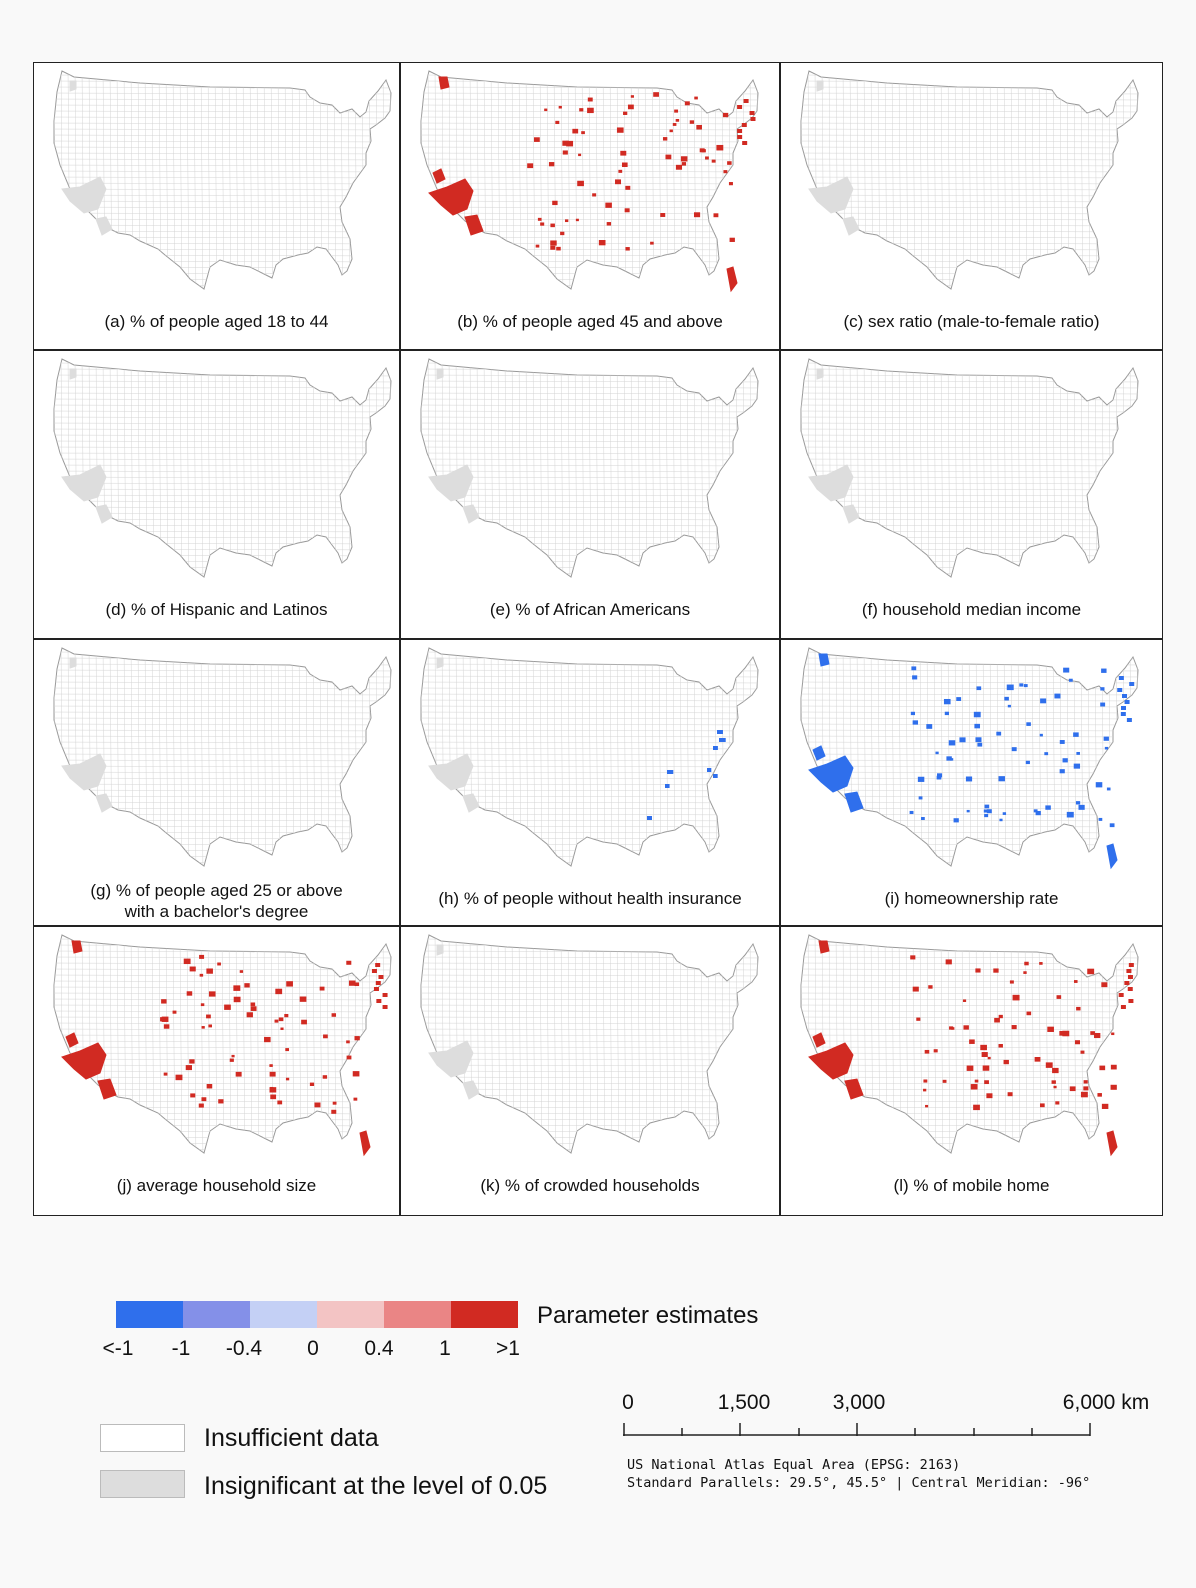 The image size is (1196, 1588). Describe the element at coordinates (1106, 1402) in the screenshot. I see `scale-label-6000: 6,000 km` at that location.